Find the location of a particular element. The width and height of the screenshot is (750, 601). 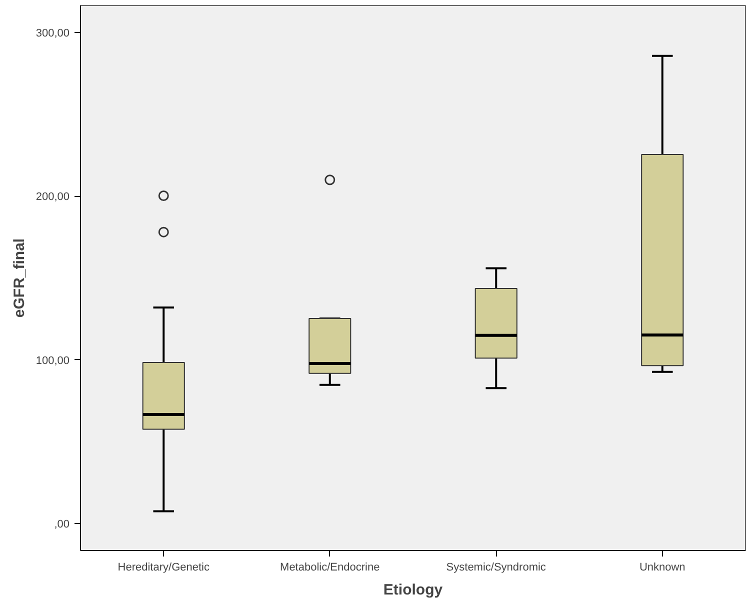

y-axis-title: eGFR_final is located at coordinates (19, 278).